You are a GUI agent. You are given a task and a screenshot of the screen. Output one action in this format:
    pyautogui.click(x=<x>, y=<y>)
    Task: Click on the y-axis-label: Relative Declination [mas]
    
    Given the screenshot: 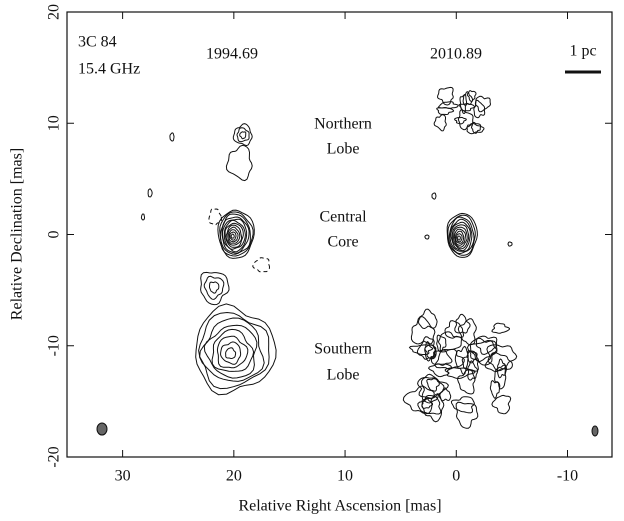 What is the action you would take?
    pyautogui.click(x=17, y=234)
    